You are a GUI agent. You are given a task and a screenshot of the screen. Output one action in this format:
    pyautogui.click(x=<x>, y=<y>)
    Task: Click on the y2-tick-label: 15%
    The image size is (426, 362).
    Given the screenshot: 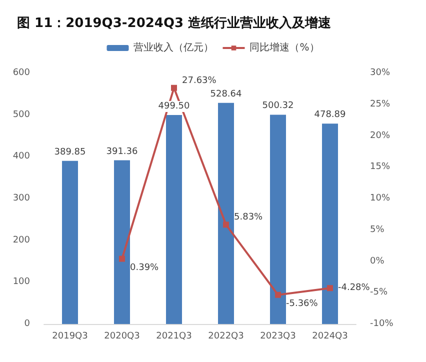 What is the action you would take?
    pyautogui.click(x=380, y=167)
    